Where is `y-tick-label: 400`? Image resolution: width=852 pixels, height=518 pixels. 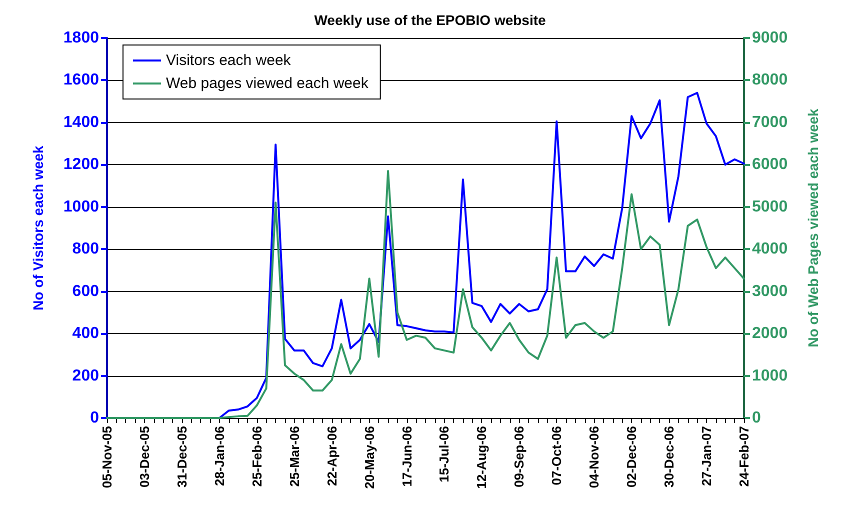
y-tick-label: 400 is located at coordinates (86, 333).